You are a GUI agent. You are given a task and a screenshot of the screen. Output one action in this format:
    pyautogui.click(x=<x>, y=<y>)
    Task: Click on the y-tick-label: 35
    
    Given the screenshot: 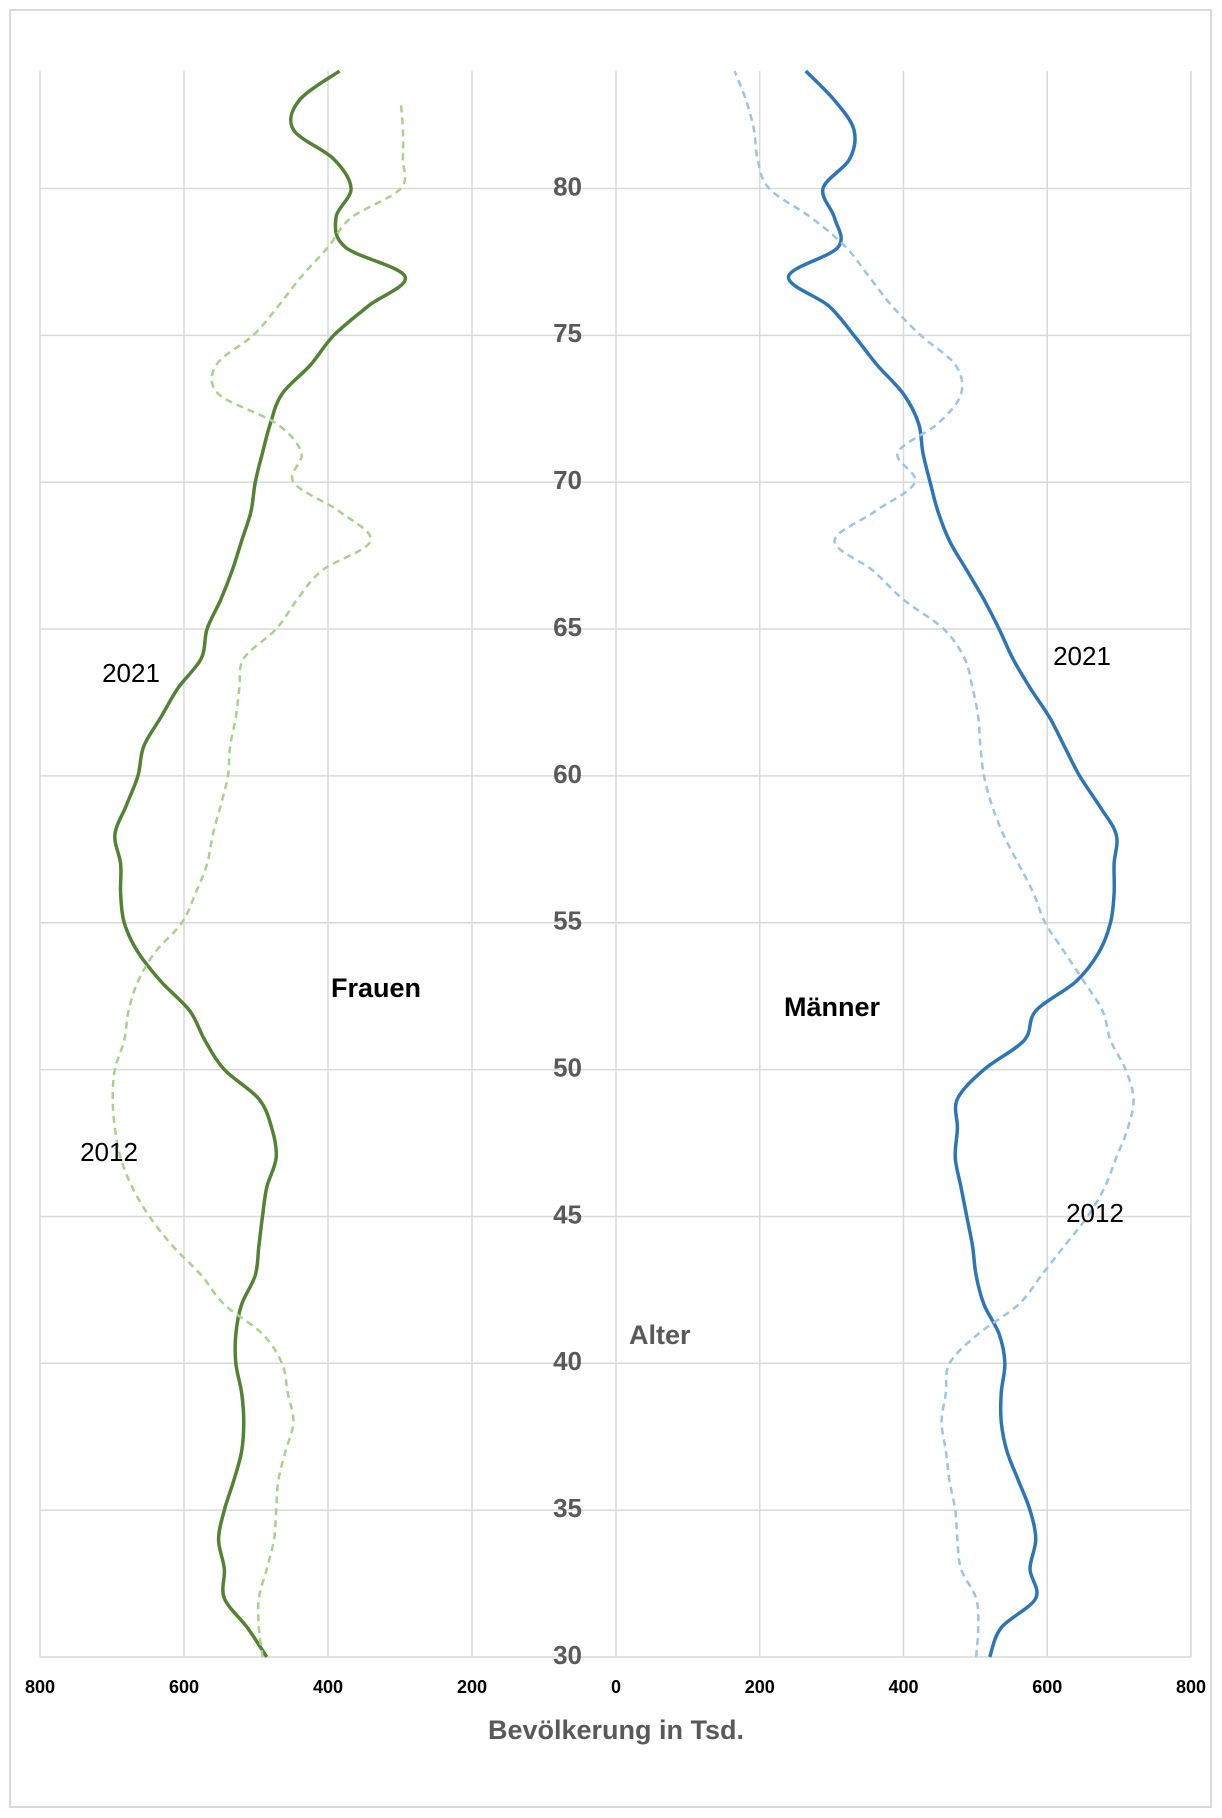 What is the action you would take?
    pyautogui.click(x=567, y=1508)
    